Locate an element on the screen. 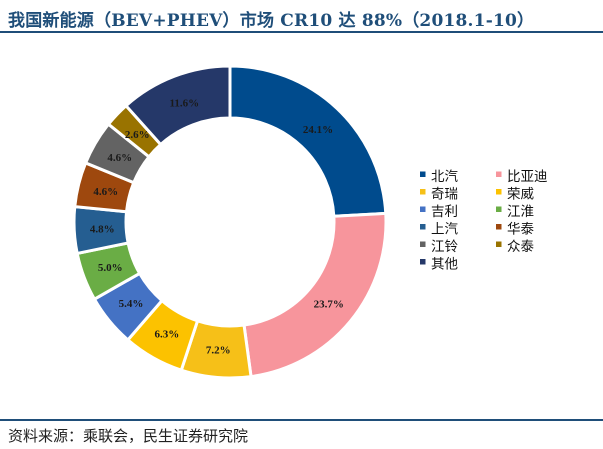 This screenshot has width=603, height=449. legend-item-10: 众泰 is located at coordinates (515, 247).